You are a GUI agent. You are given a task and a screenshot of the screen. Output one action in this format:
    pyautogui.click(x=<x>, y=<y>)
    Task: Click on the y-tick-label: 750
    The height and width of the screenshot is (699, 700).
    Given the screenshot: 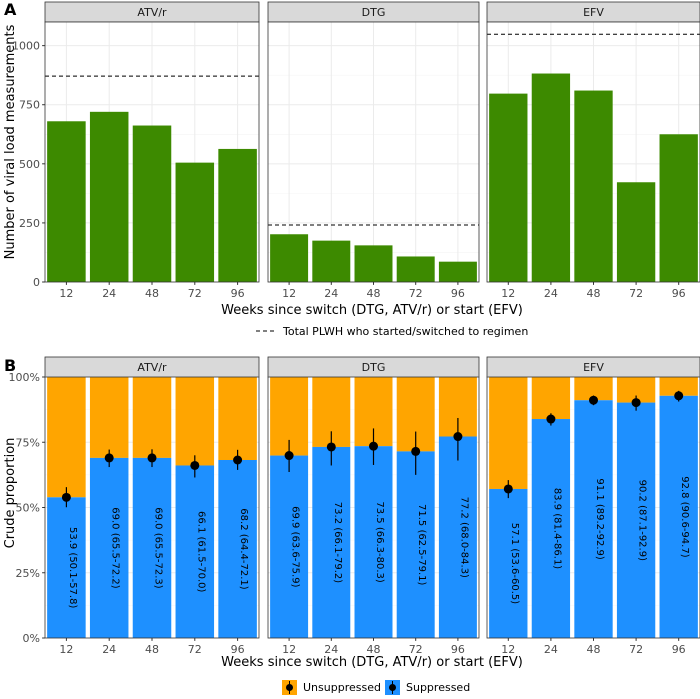 What is the action you would take?
    pyautogui.click(x=29, y=105)
    